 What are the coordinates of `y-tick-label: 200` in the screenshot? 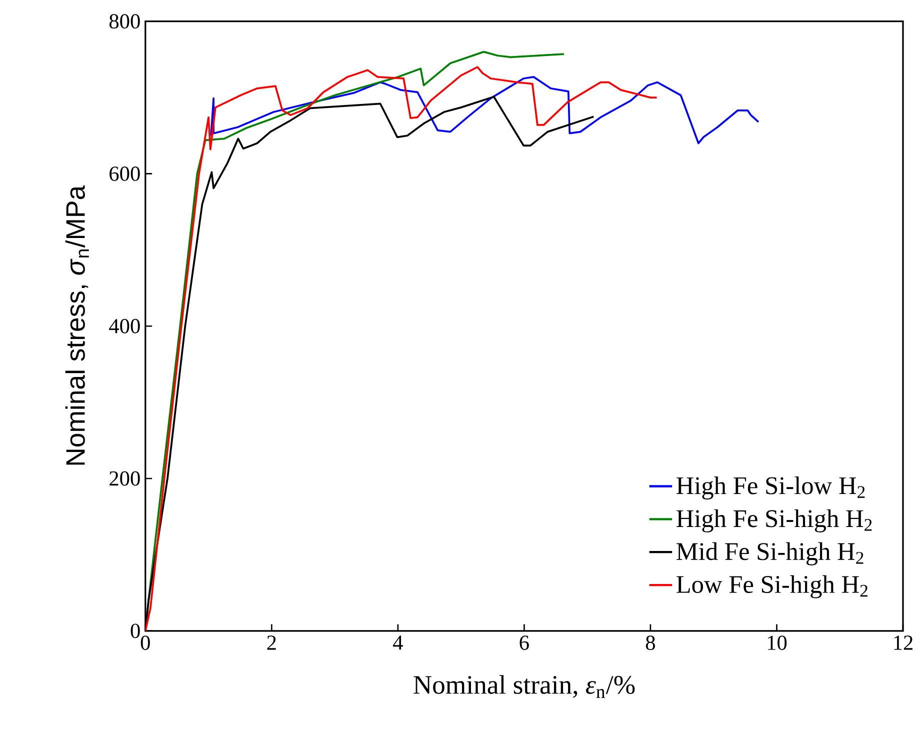 It's located at (125, 479).